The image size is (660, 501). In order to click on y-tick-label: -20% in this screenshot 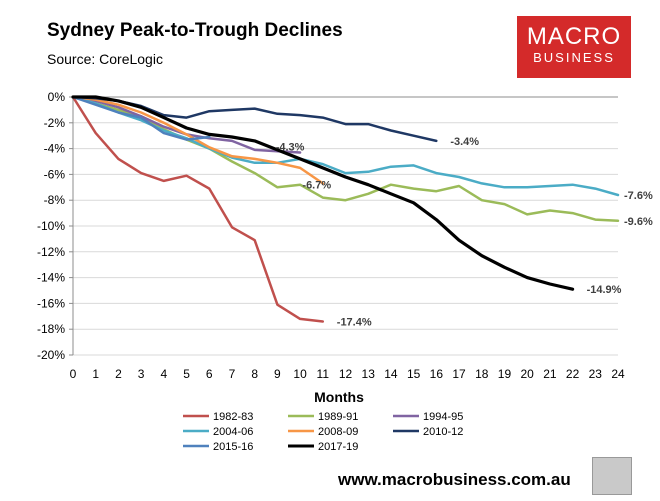, I will do `click(51, 355)`.